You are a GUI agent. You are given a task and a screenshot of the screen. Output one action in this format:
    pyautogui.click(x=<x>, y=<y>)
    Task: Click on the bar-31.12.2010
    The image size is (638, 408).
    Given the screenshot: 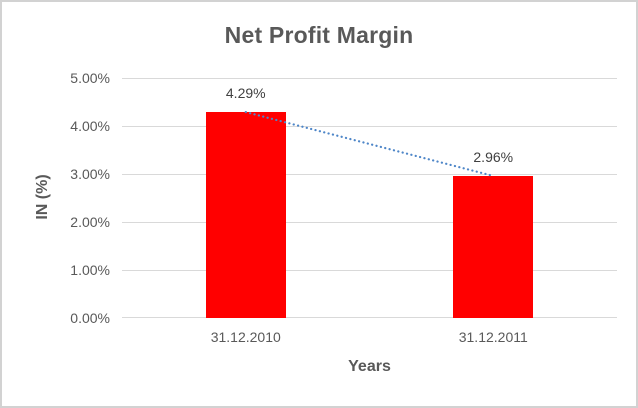 What is the action you would take?
    pyautogui.click(x=245, y=215)
    